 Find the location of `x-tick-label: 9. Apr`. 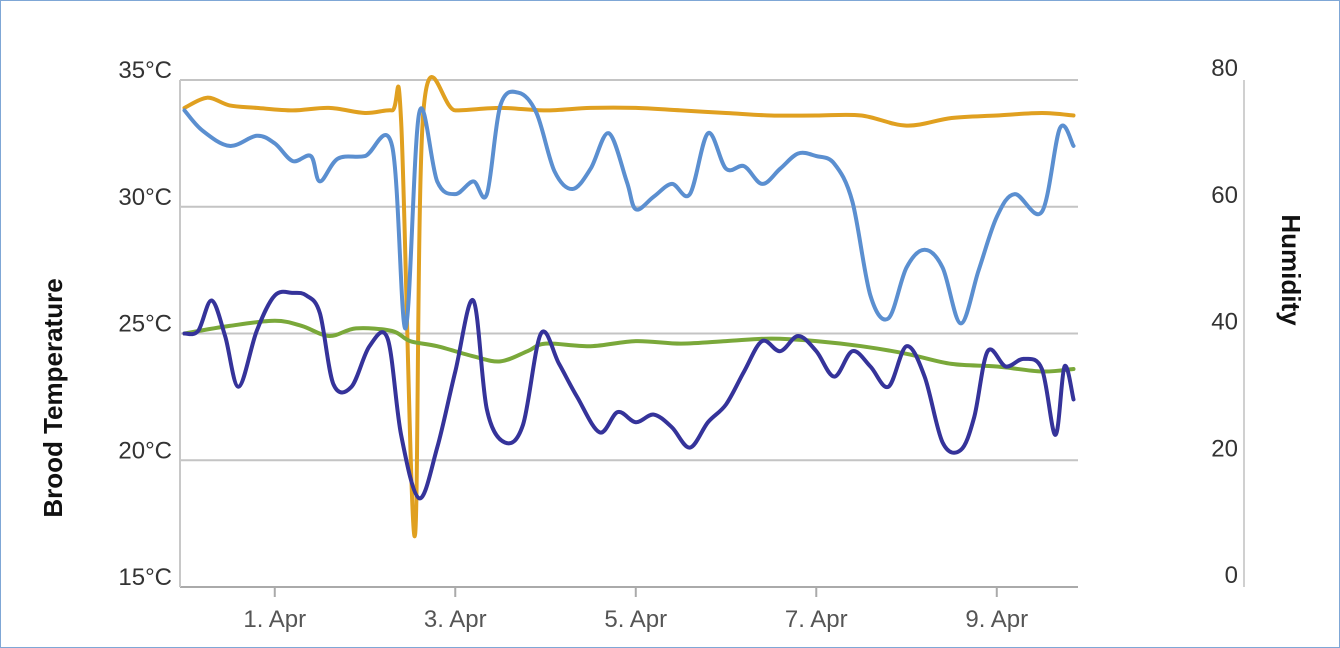

x-tick-label: 9. Apr is located at coordinates (996, 619).